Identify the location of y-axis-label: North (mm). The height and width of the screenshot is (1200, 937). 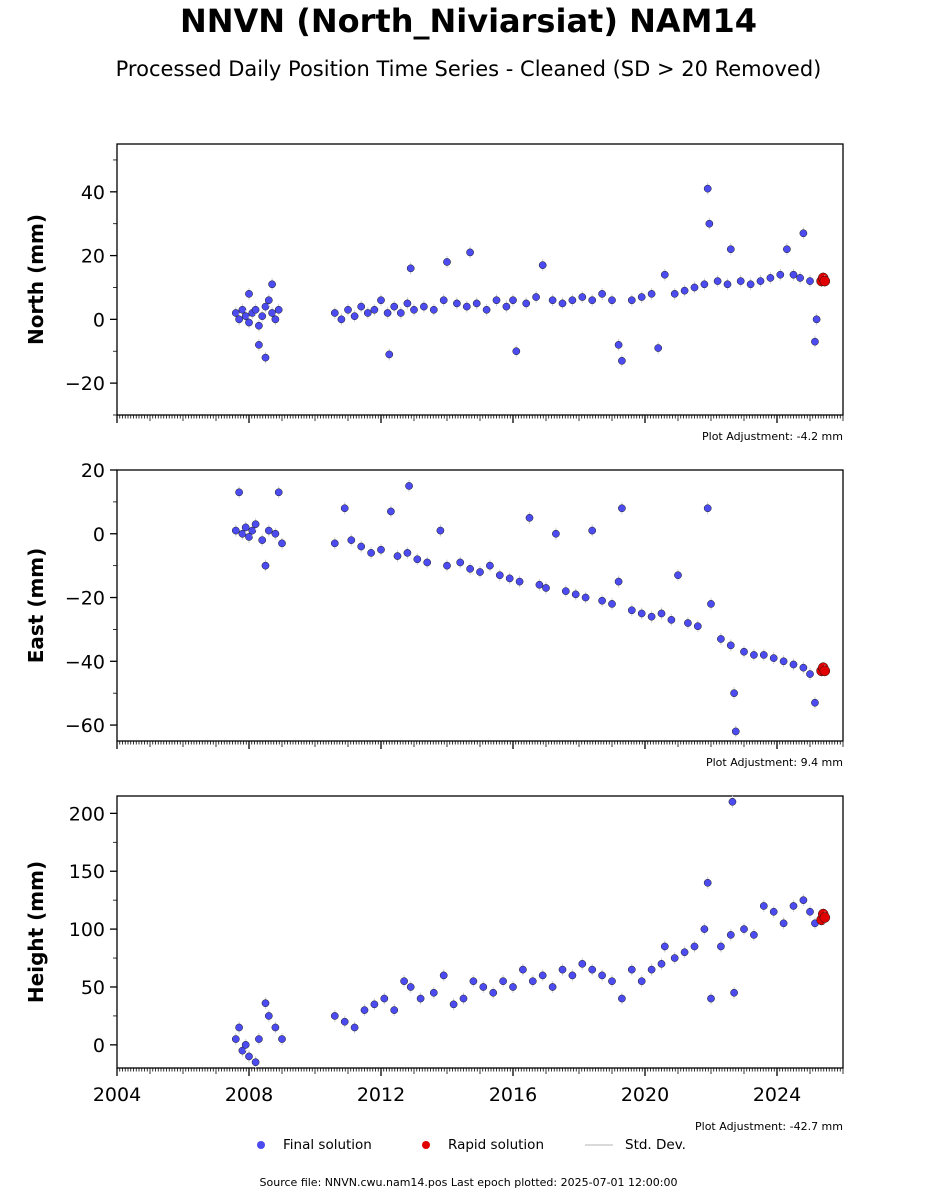
(36, 279).